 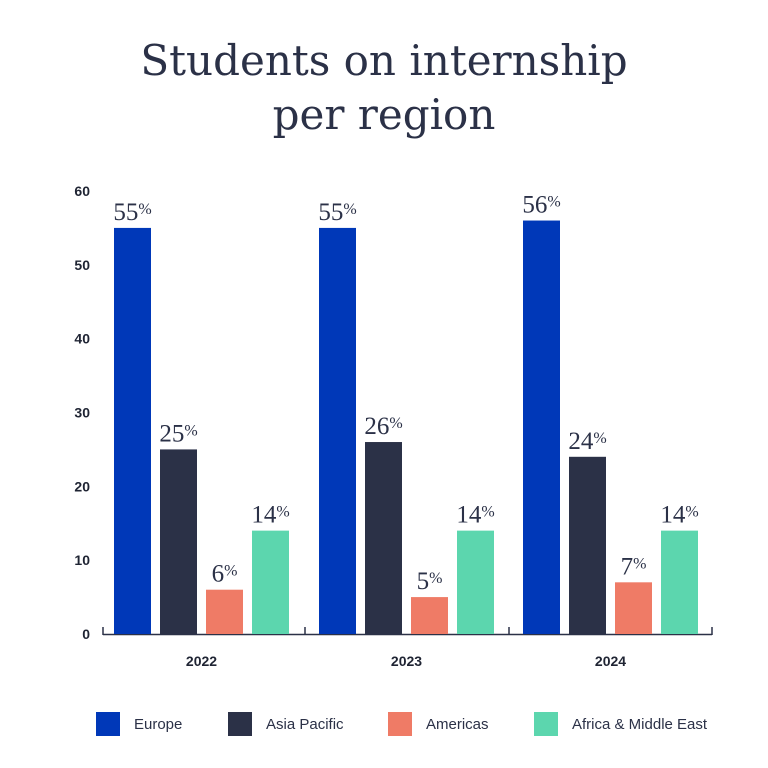 I want to click on bar-europe-2022, so click(x=132, y=430).